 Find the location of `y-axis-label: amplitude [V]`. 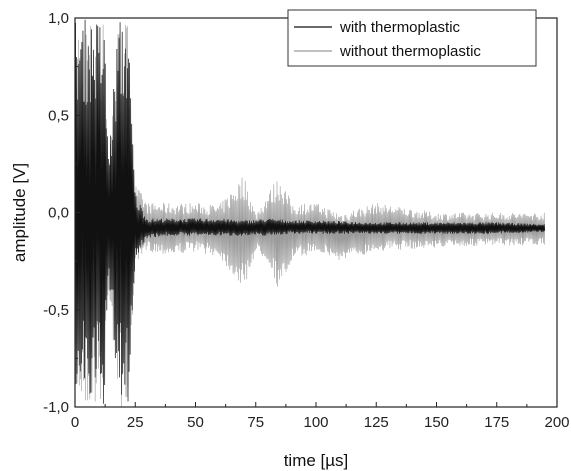

y-axis-label: amplitude [V] is located at coordinates (19, 212).